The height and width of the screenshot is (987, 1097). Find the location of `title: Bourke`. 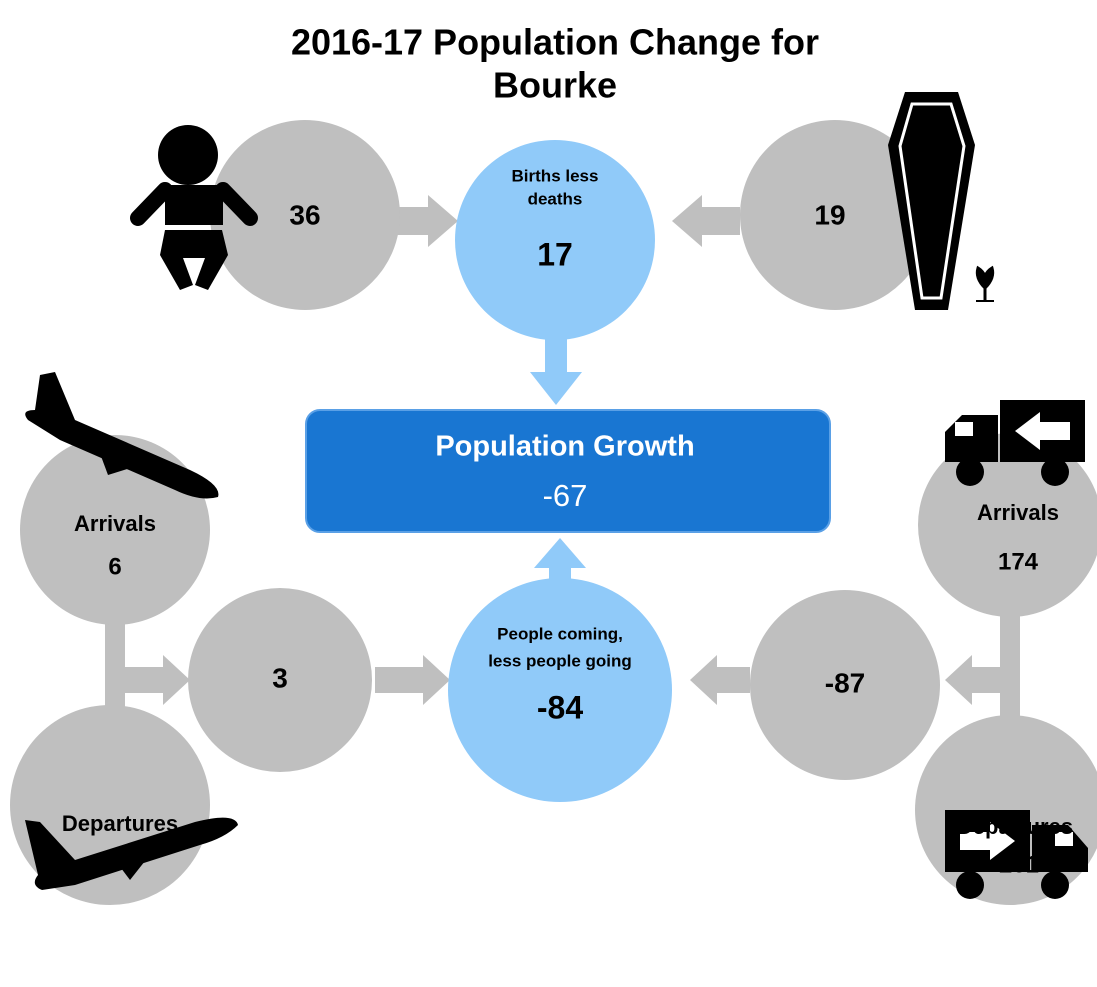

title: Bourke is located at coordinates (555, 85).